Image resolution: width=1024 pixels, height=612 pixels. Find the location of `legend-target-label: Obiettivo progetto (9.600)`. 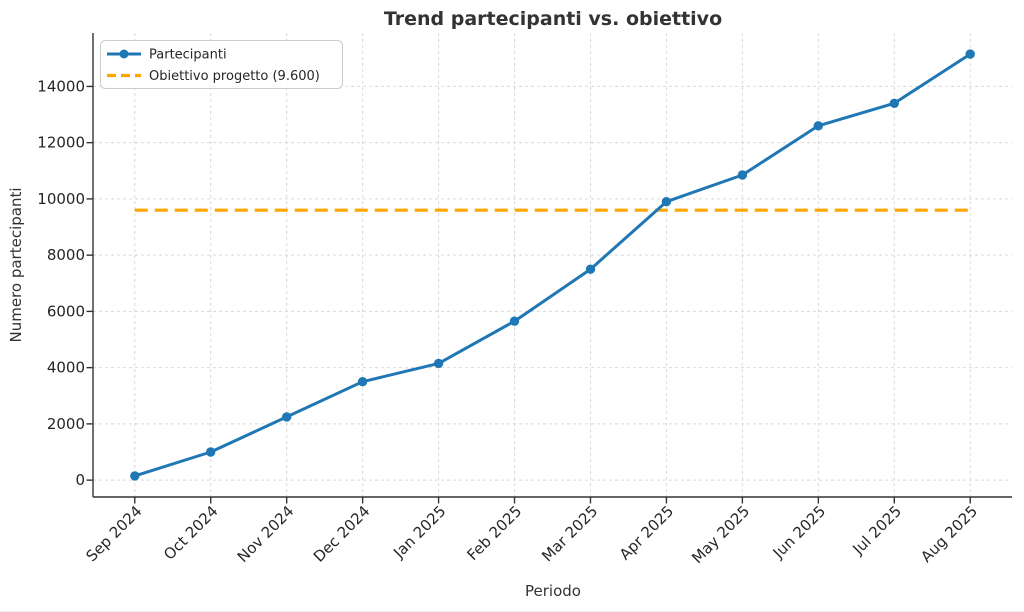

legend-target-label: Obiettivo progetto (9.600) is located at coordinates (234, 76).